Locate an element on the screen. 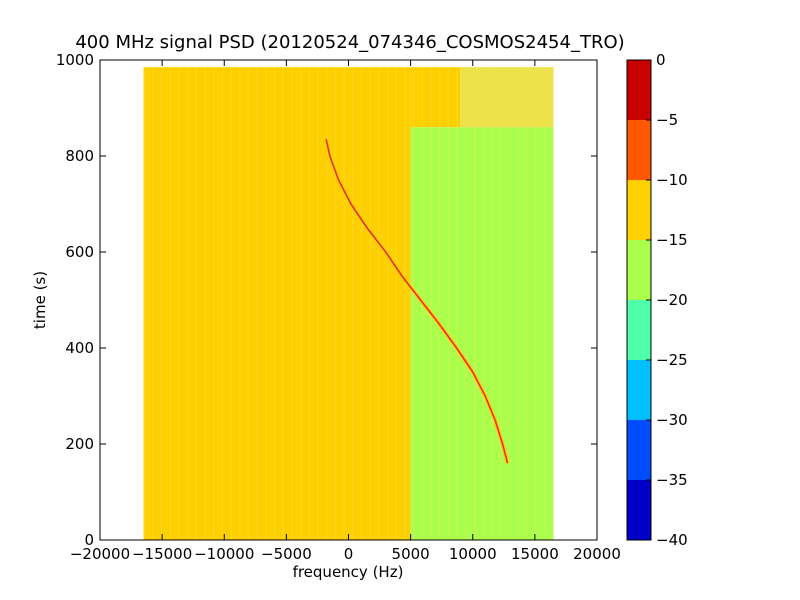  x-axis-label: frequency (Hz) is located at coordinates (348, 572).